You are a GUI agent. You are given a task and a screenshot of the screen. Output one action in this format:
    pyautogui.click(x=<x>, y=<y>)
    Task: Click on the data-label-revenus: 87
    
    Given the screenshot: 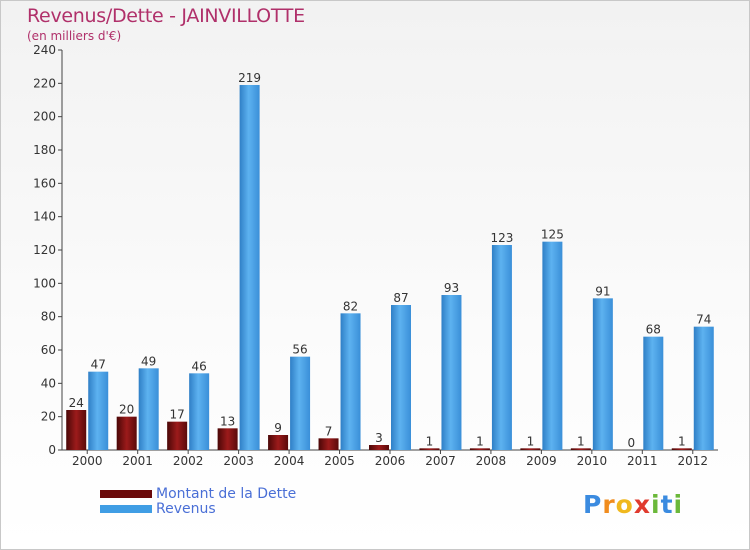 What is the action you would take?
    pyautogui.click(x=400, y=298)
    